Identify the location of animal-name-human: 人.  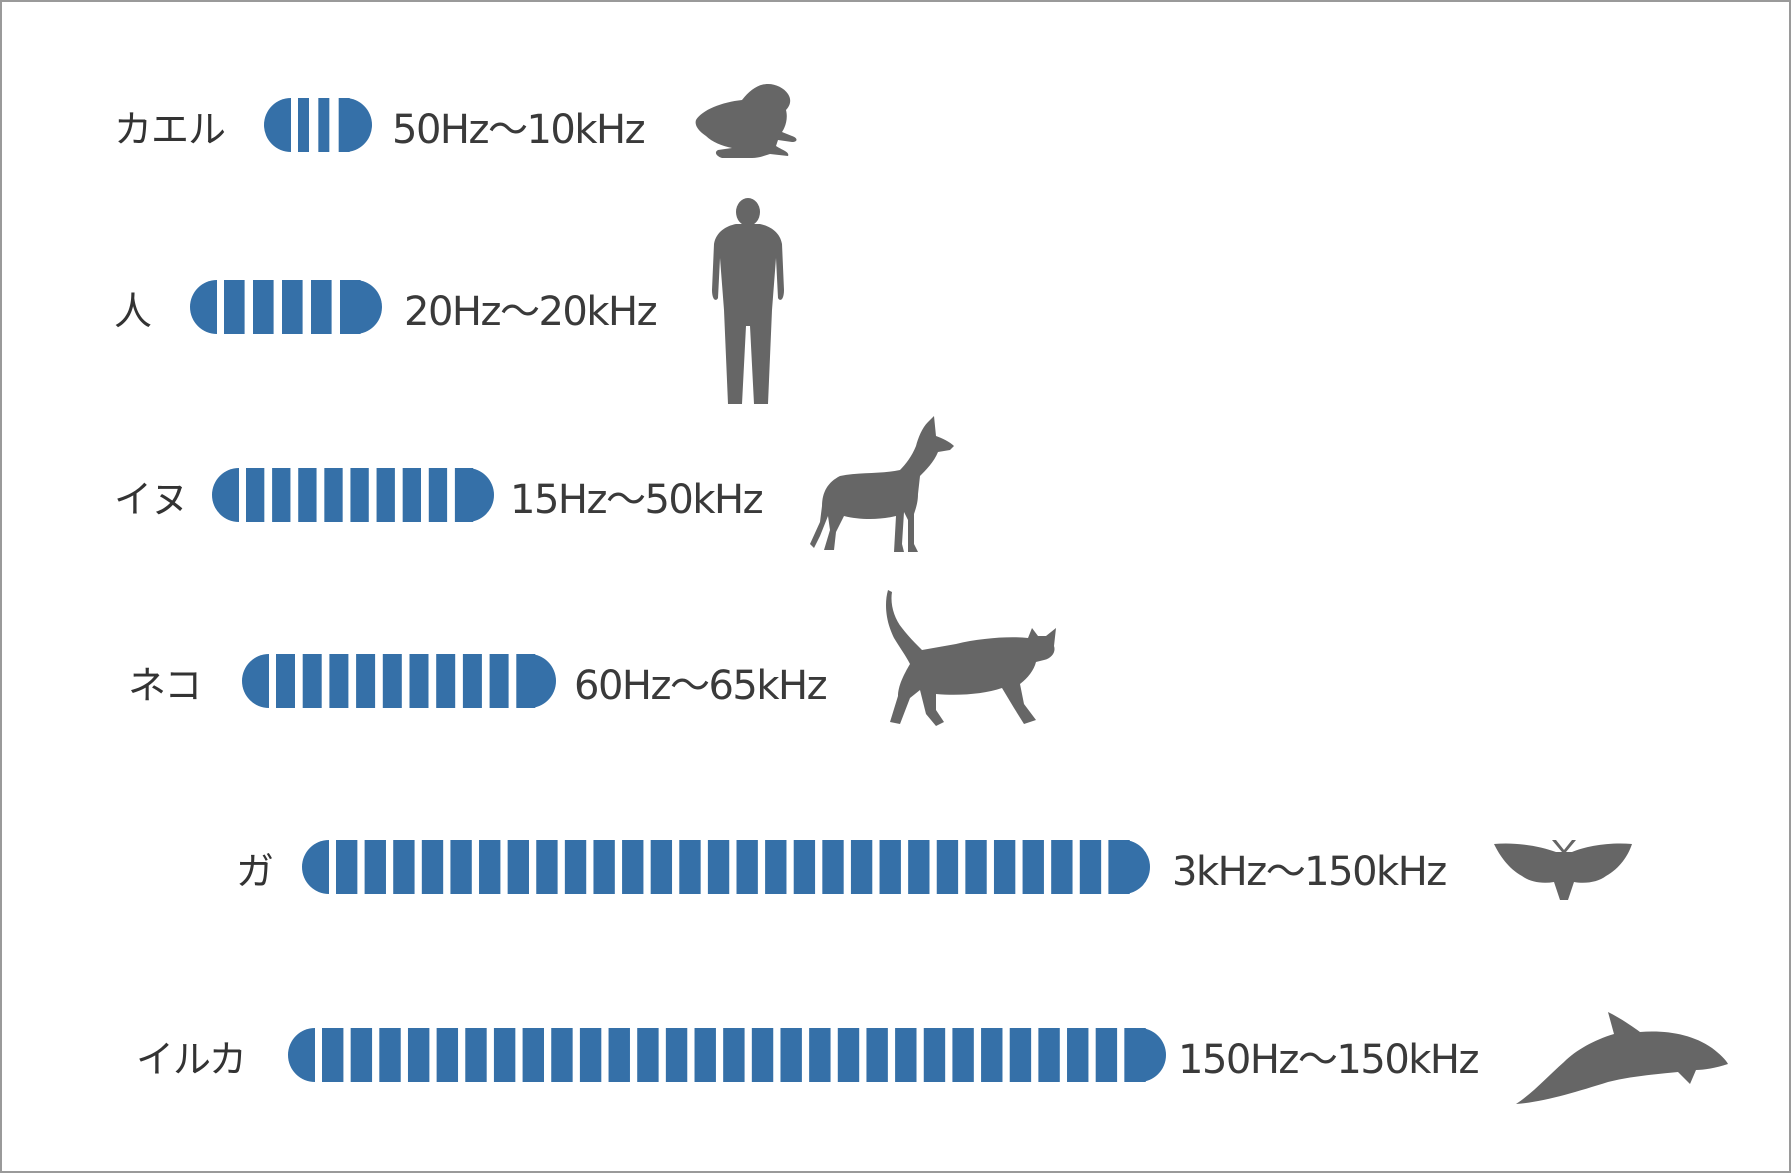
(133, 311).